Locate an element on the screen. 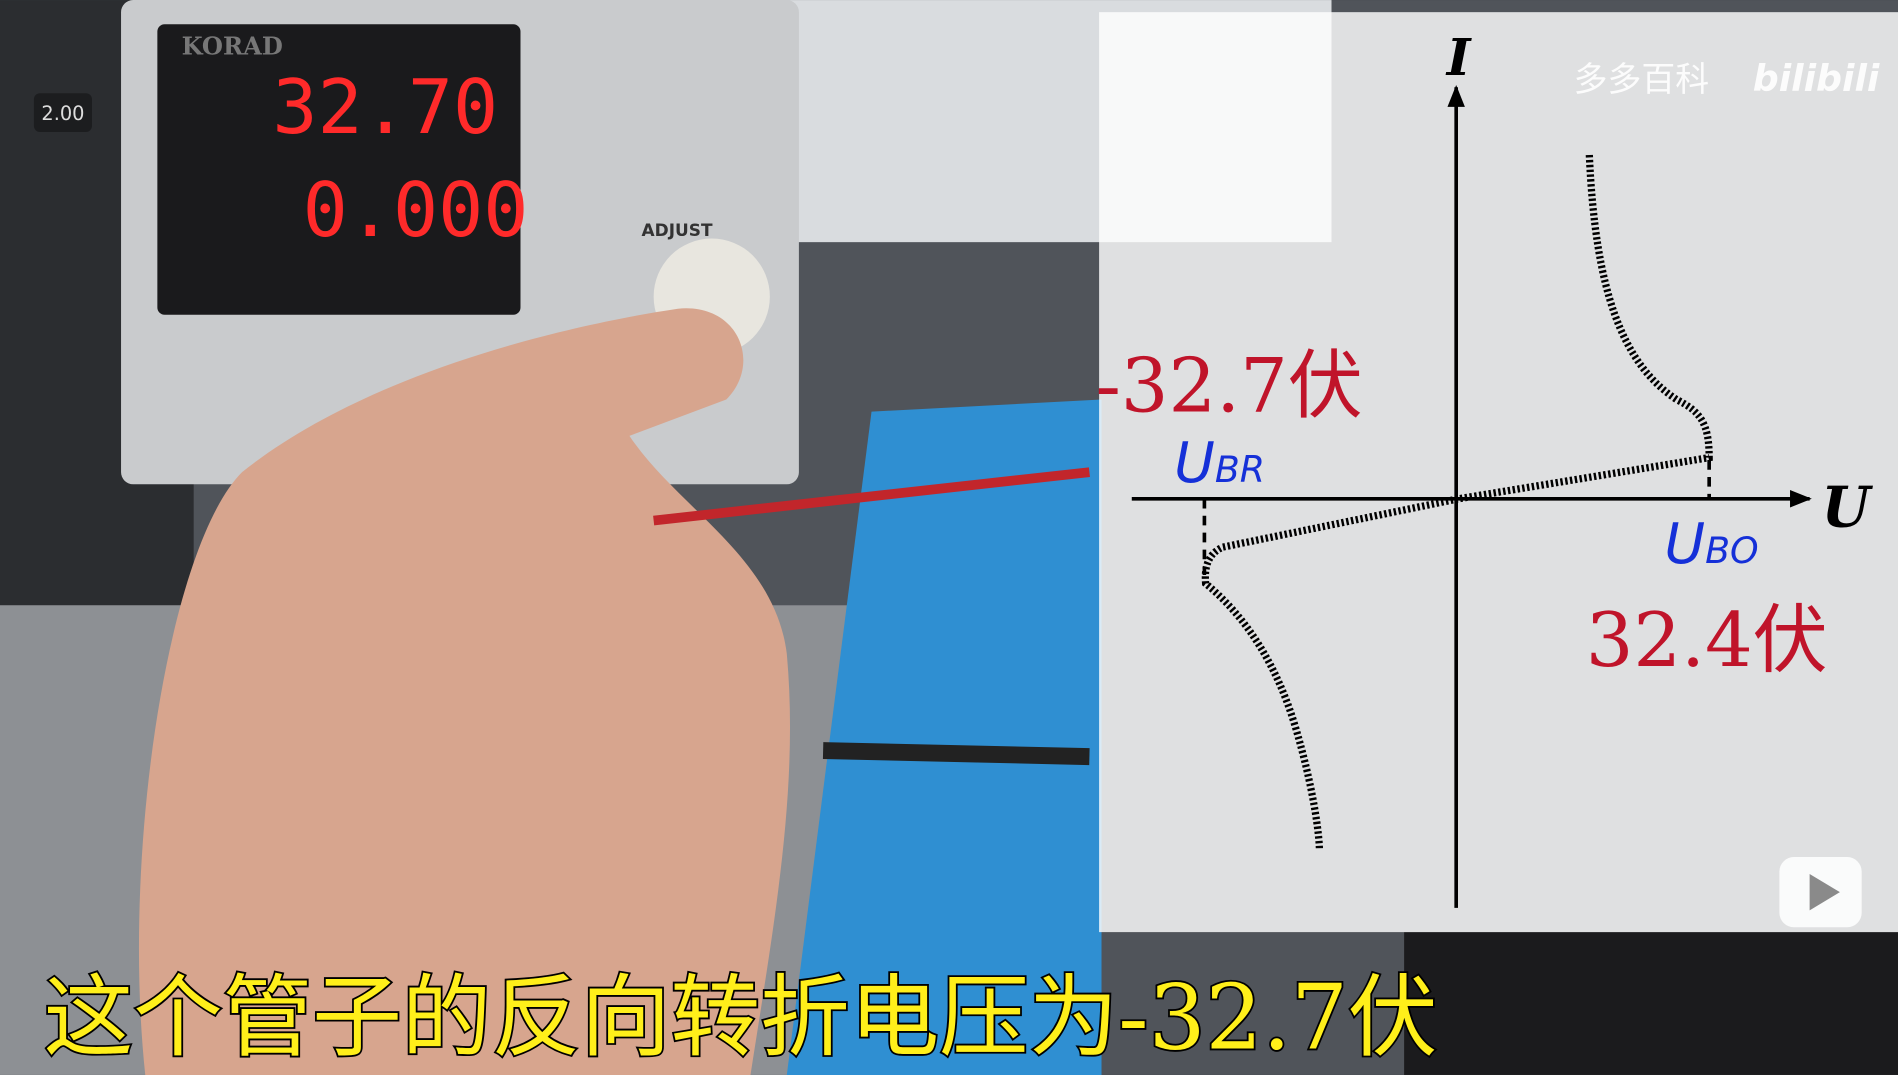 The width and height of the screenshot is (1898, 1075). ubo-label: UBO is located at coordinates (1711, 544).